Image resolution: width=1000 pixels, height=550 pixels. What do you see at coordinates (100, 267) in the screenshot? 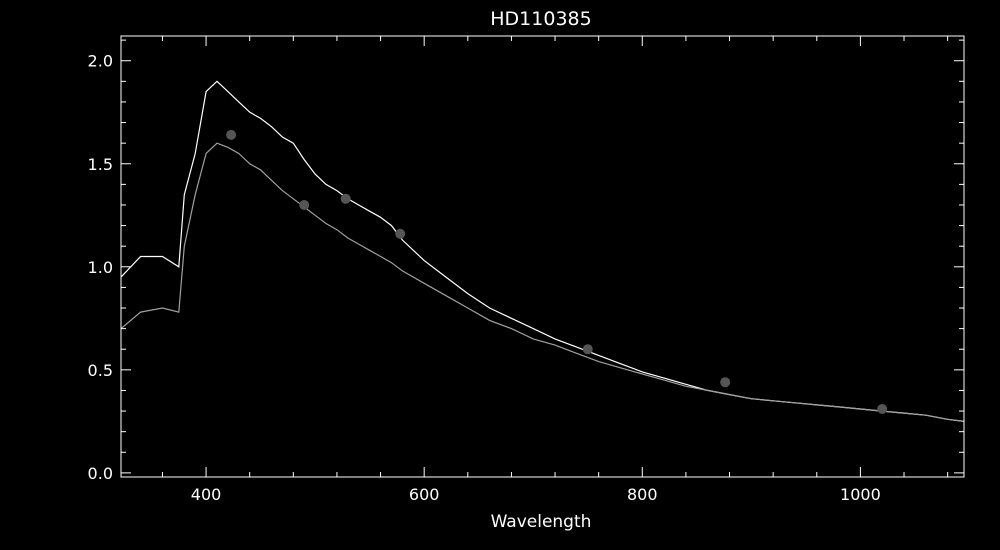
I see `y-tick-label: 1.0` at bounding box center [100, 267].